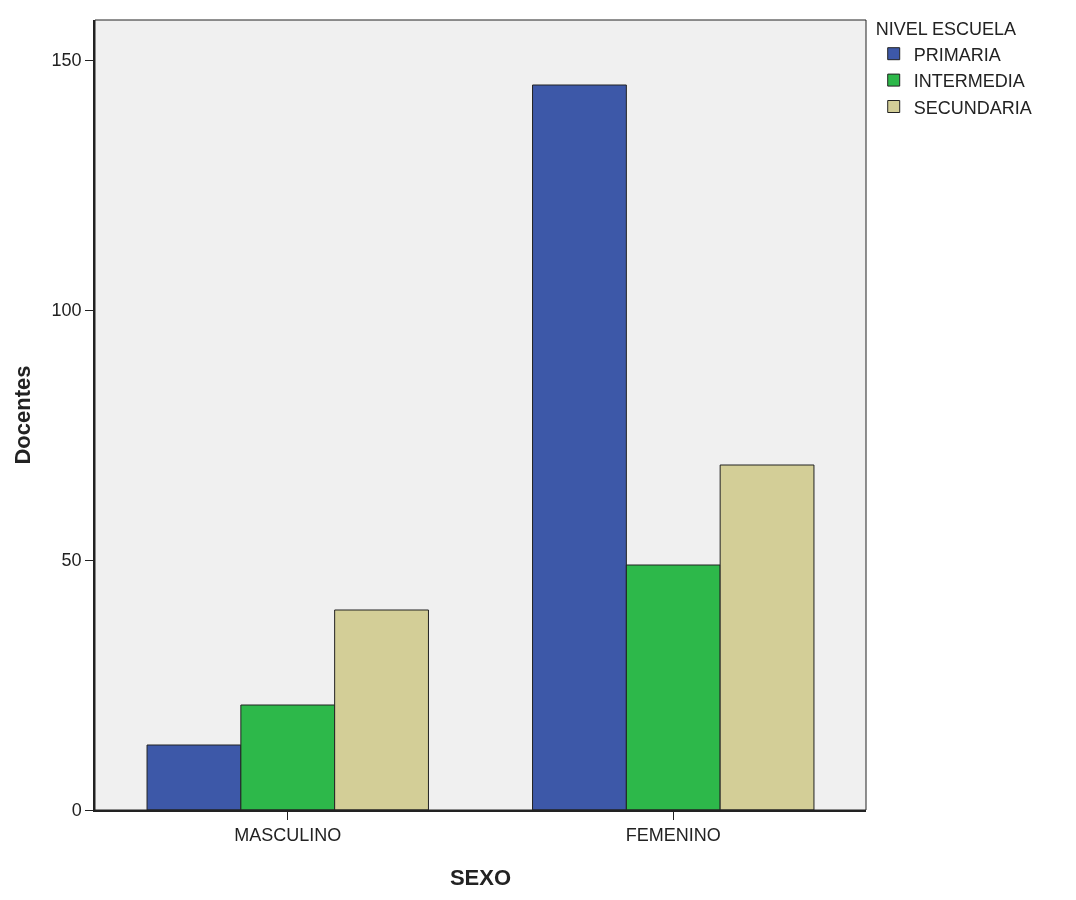 This screenshot has height=900, width=1076. I want to click on x-tick-label: MASCULINO, so click(288, 835).